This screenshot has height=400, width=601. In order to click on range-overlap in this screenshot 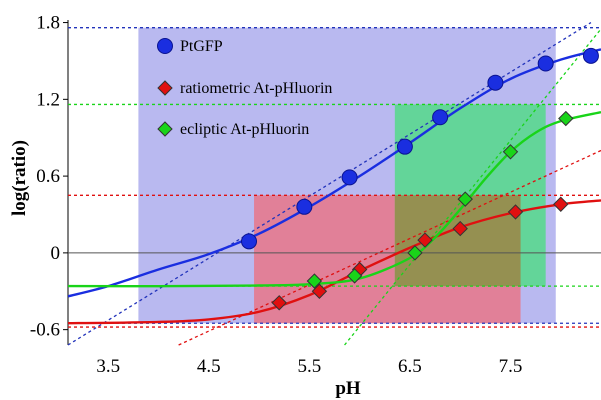, I will do `click(457, 241)`.